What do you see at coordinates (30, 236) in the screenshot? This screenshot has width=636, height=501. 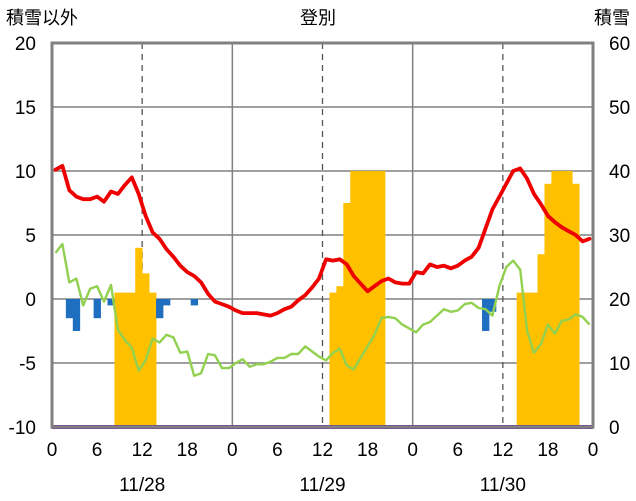 I see `left-tick-label: 5` at bounding box center [30, 236].